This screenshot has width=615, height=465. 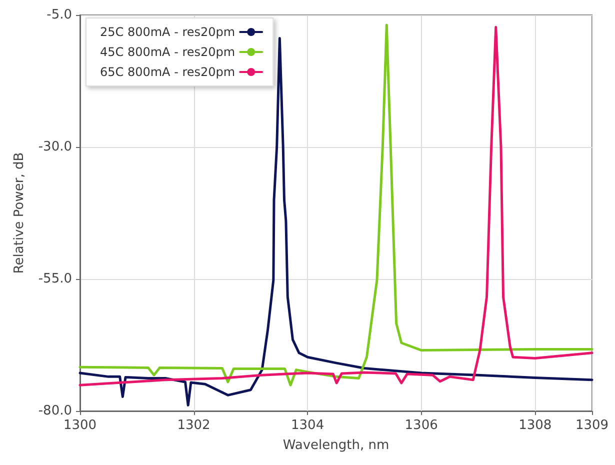 I want to click on y-tick-label: -30.0, so click(x=55, y=147).